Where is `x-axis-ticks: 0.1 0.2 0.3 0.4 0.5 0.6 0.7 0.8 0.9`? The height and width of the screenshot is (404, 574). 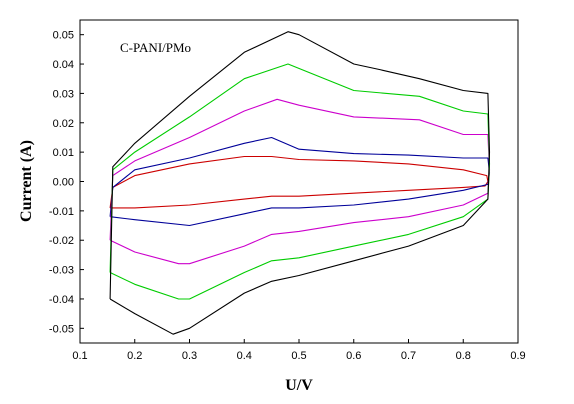
x-axis-ticks: 0.1 0.2 0.3 0.4 0.5 0.6 0.7 0.8 0.9 is located at coordinates (299, 350).